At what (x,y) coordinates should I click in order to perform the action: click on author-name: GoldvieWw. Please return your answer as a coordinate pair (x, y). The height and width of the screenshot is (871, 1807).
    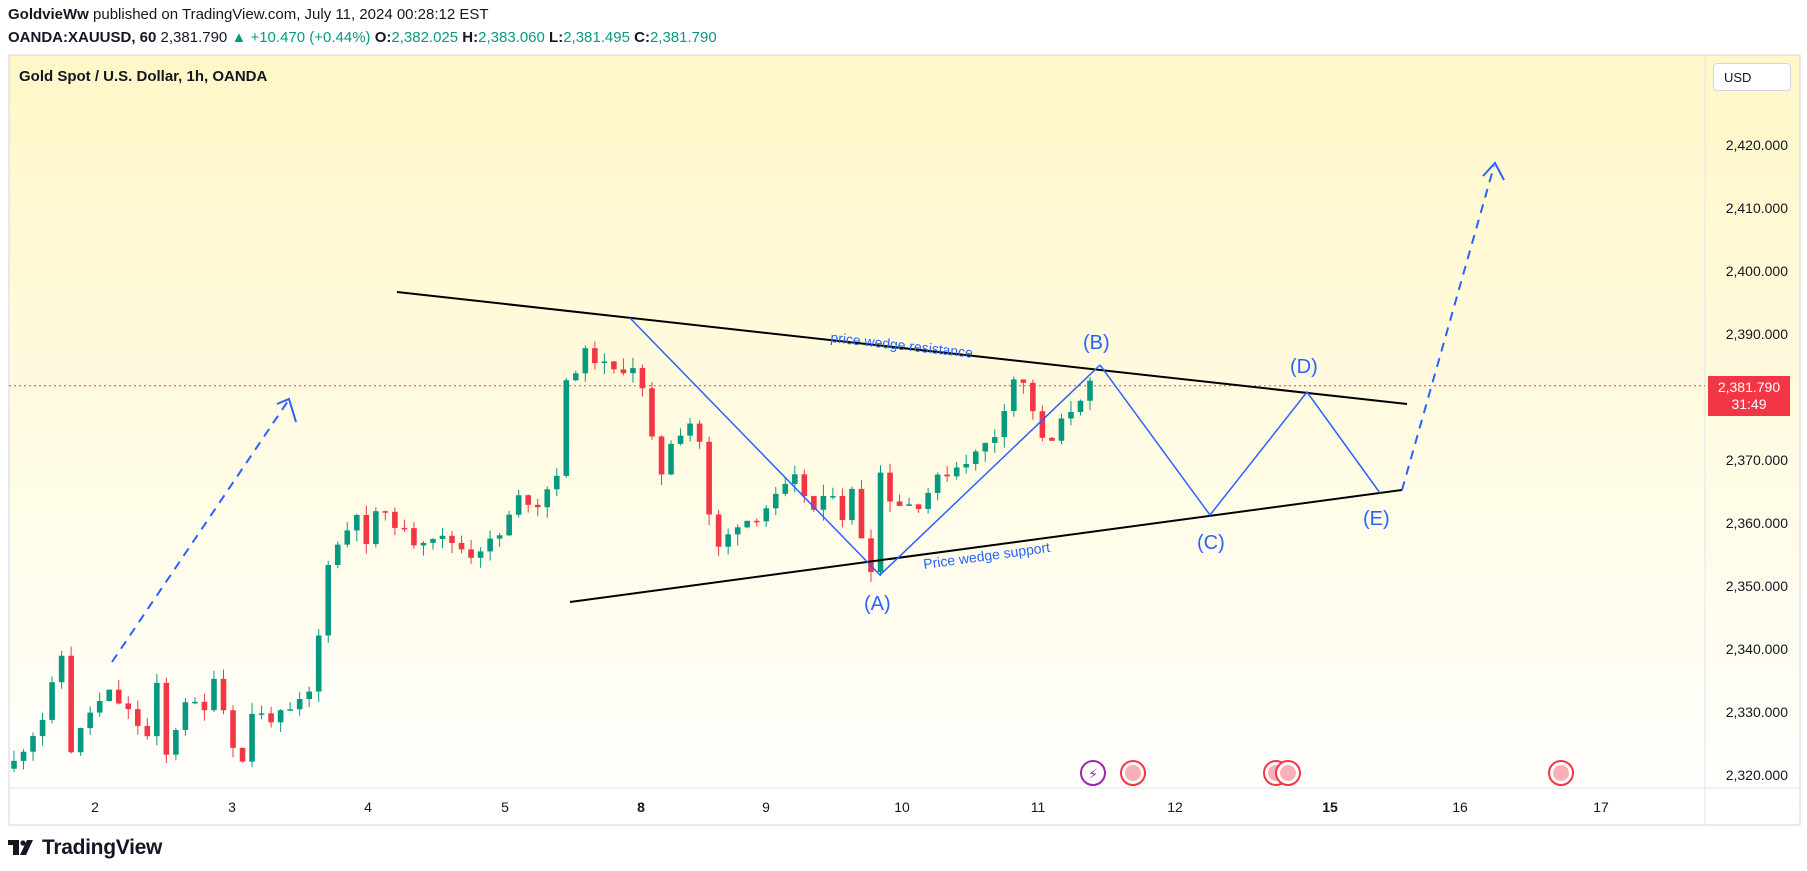
    Looking at the image, I should click on (48, 14).